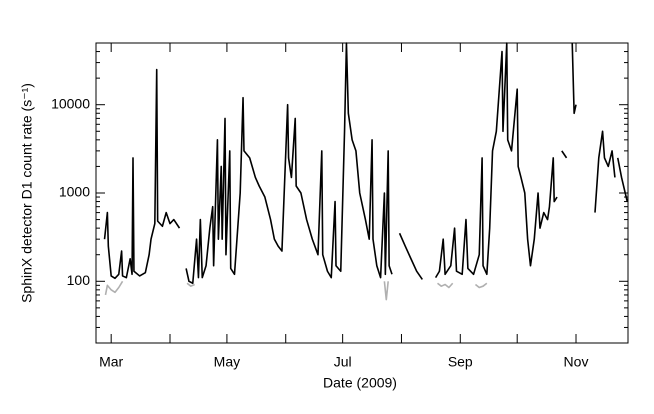  Describe the element at coordinates (460, 362) in the screenshot. I see `x-tick-label: Sep` at that location.